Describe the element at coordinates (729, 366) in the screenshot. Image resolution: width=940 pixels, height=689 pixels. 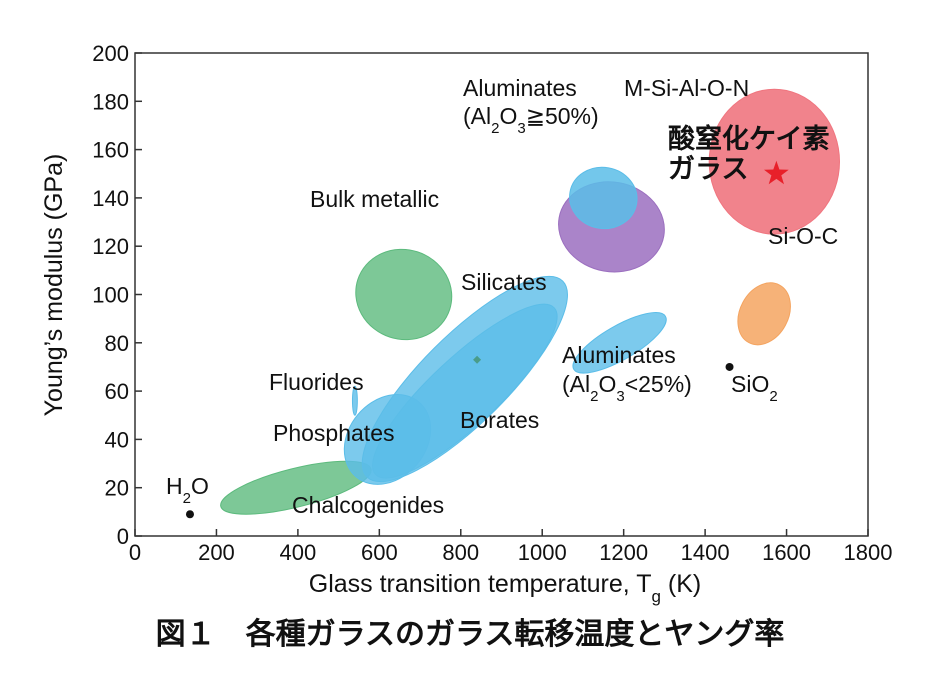
I see `point-sio2` at that location.